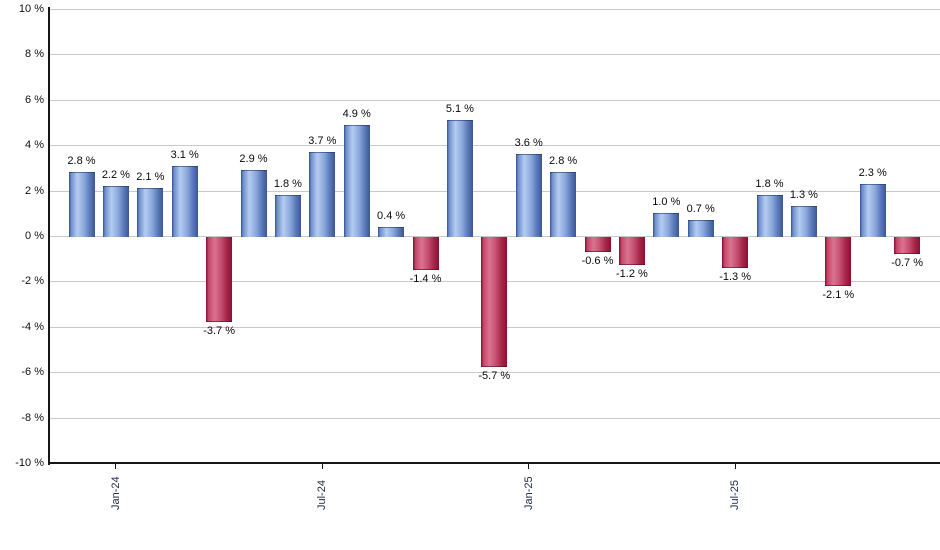 The height and width of the screenshot is (550, 940). What do you see at coordinates (735, 277) in the screenshot?
I see `bar-value-label: -1.3 %` at bounding box center [735, 277].